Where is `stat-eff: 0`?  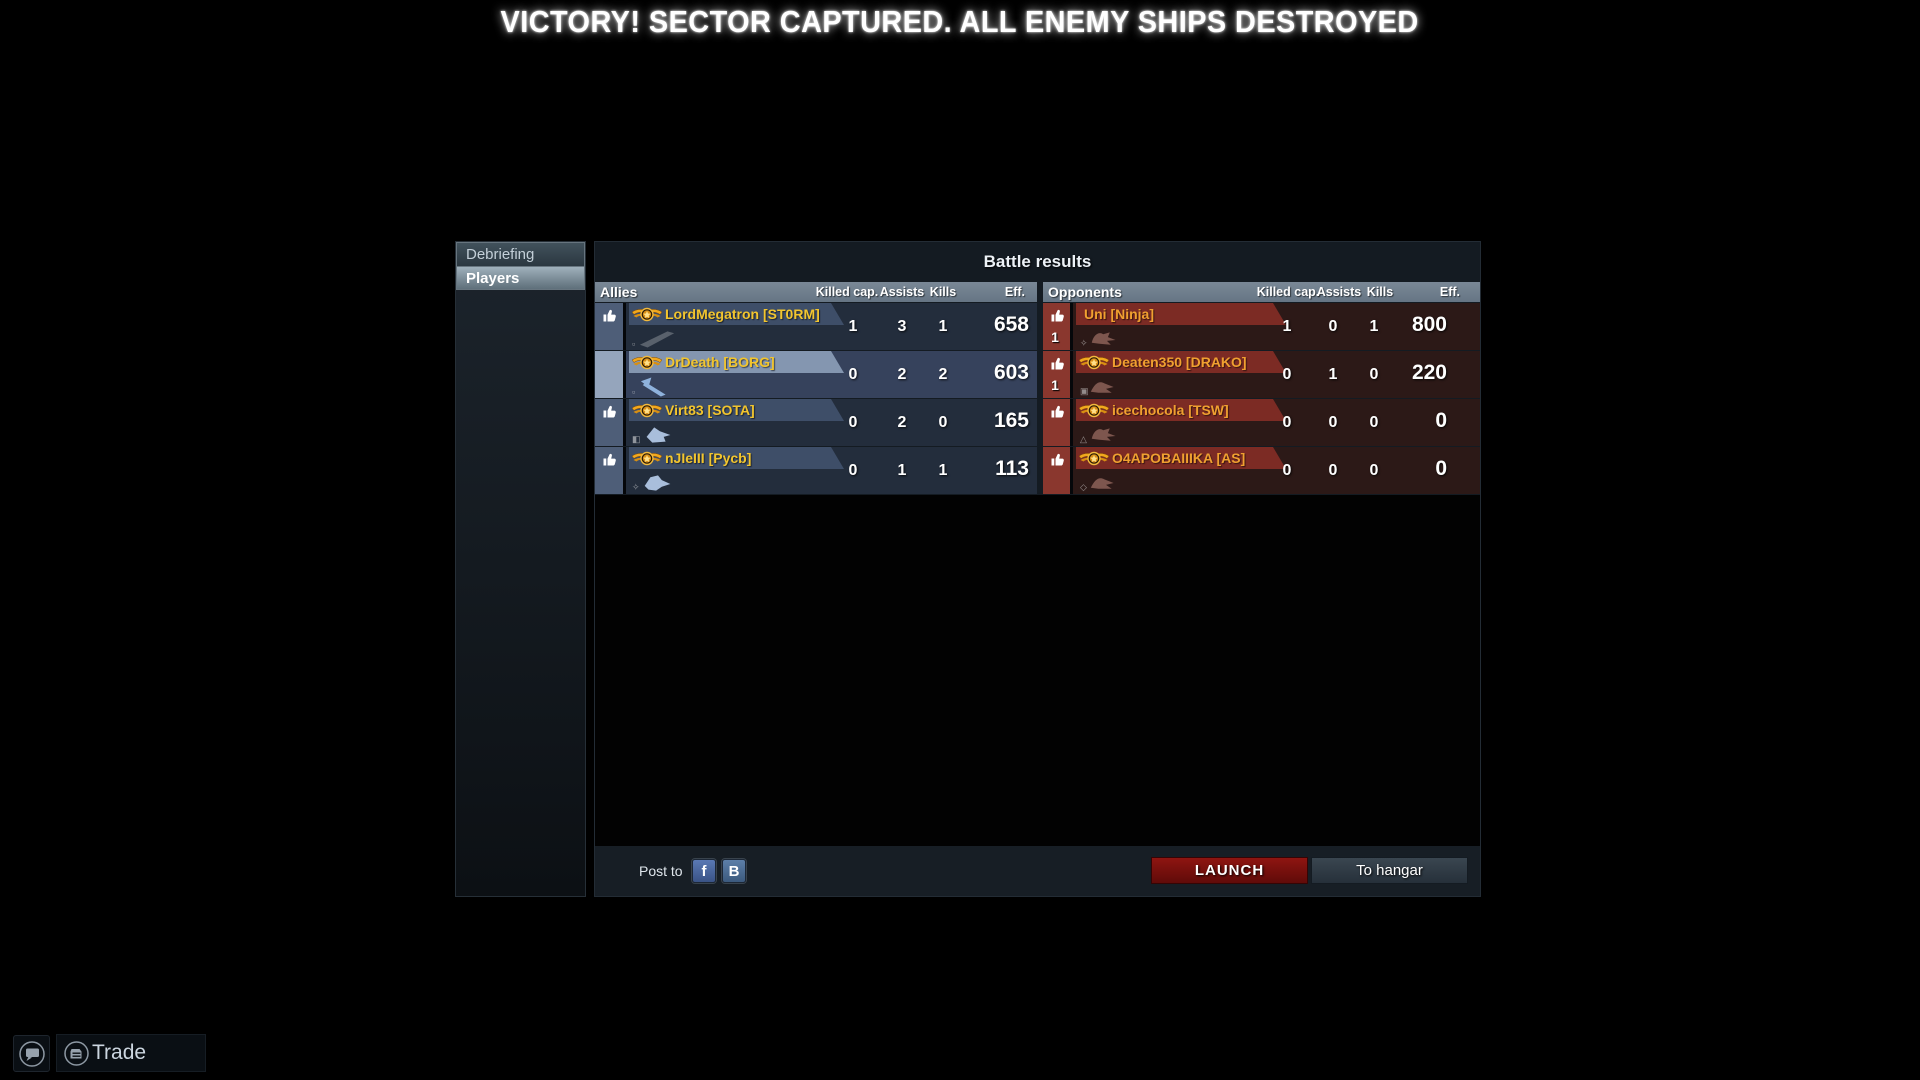
stat-eff: 0 is located at coordinates (1441, 468).